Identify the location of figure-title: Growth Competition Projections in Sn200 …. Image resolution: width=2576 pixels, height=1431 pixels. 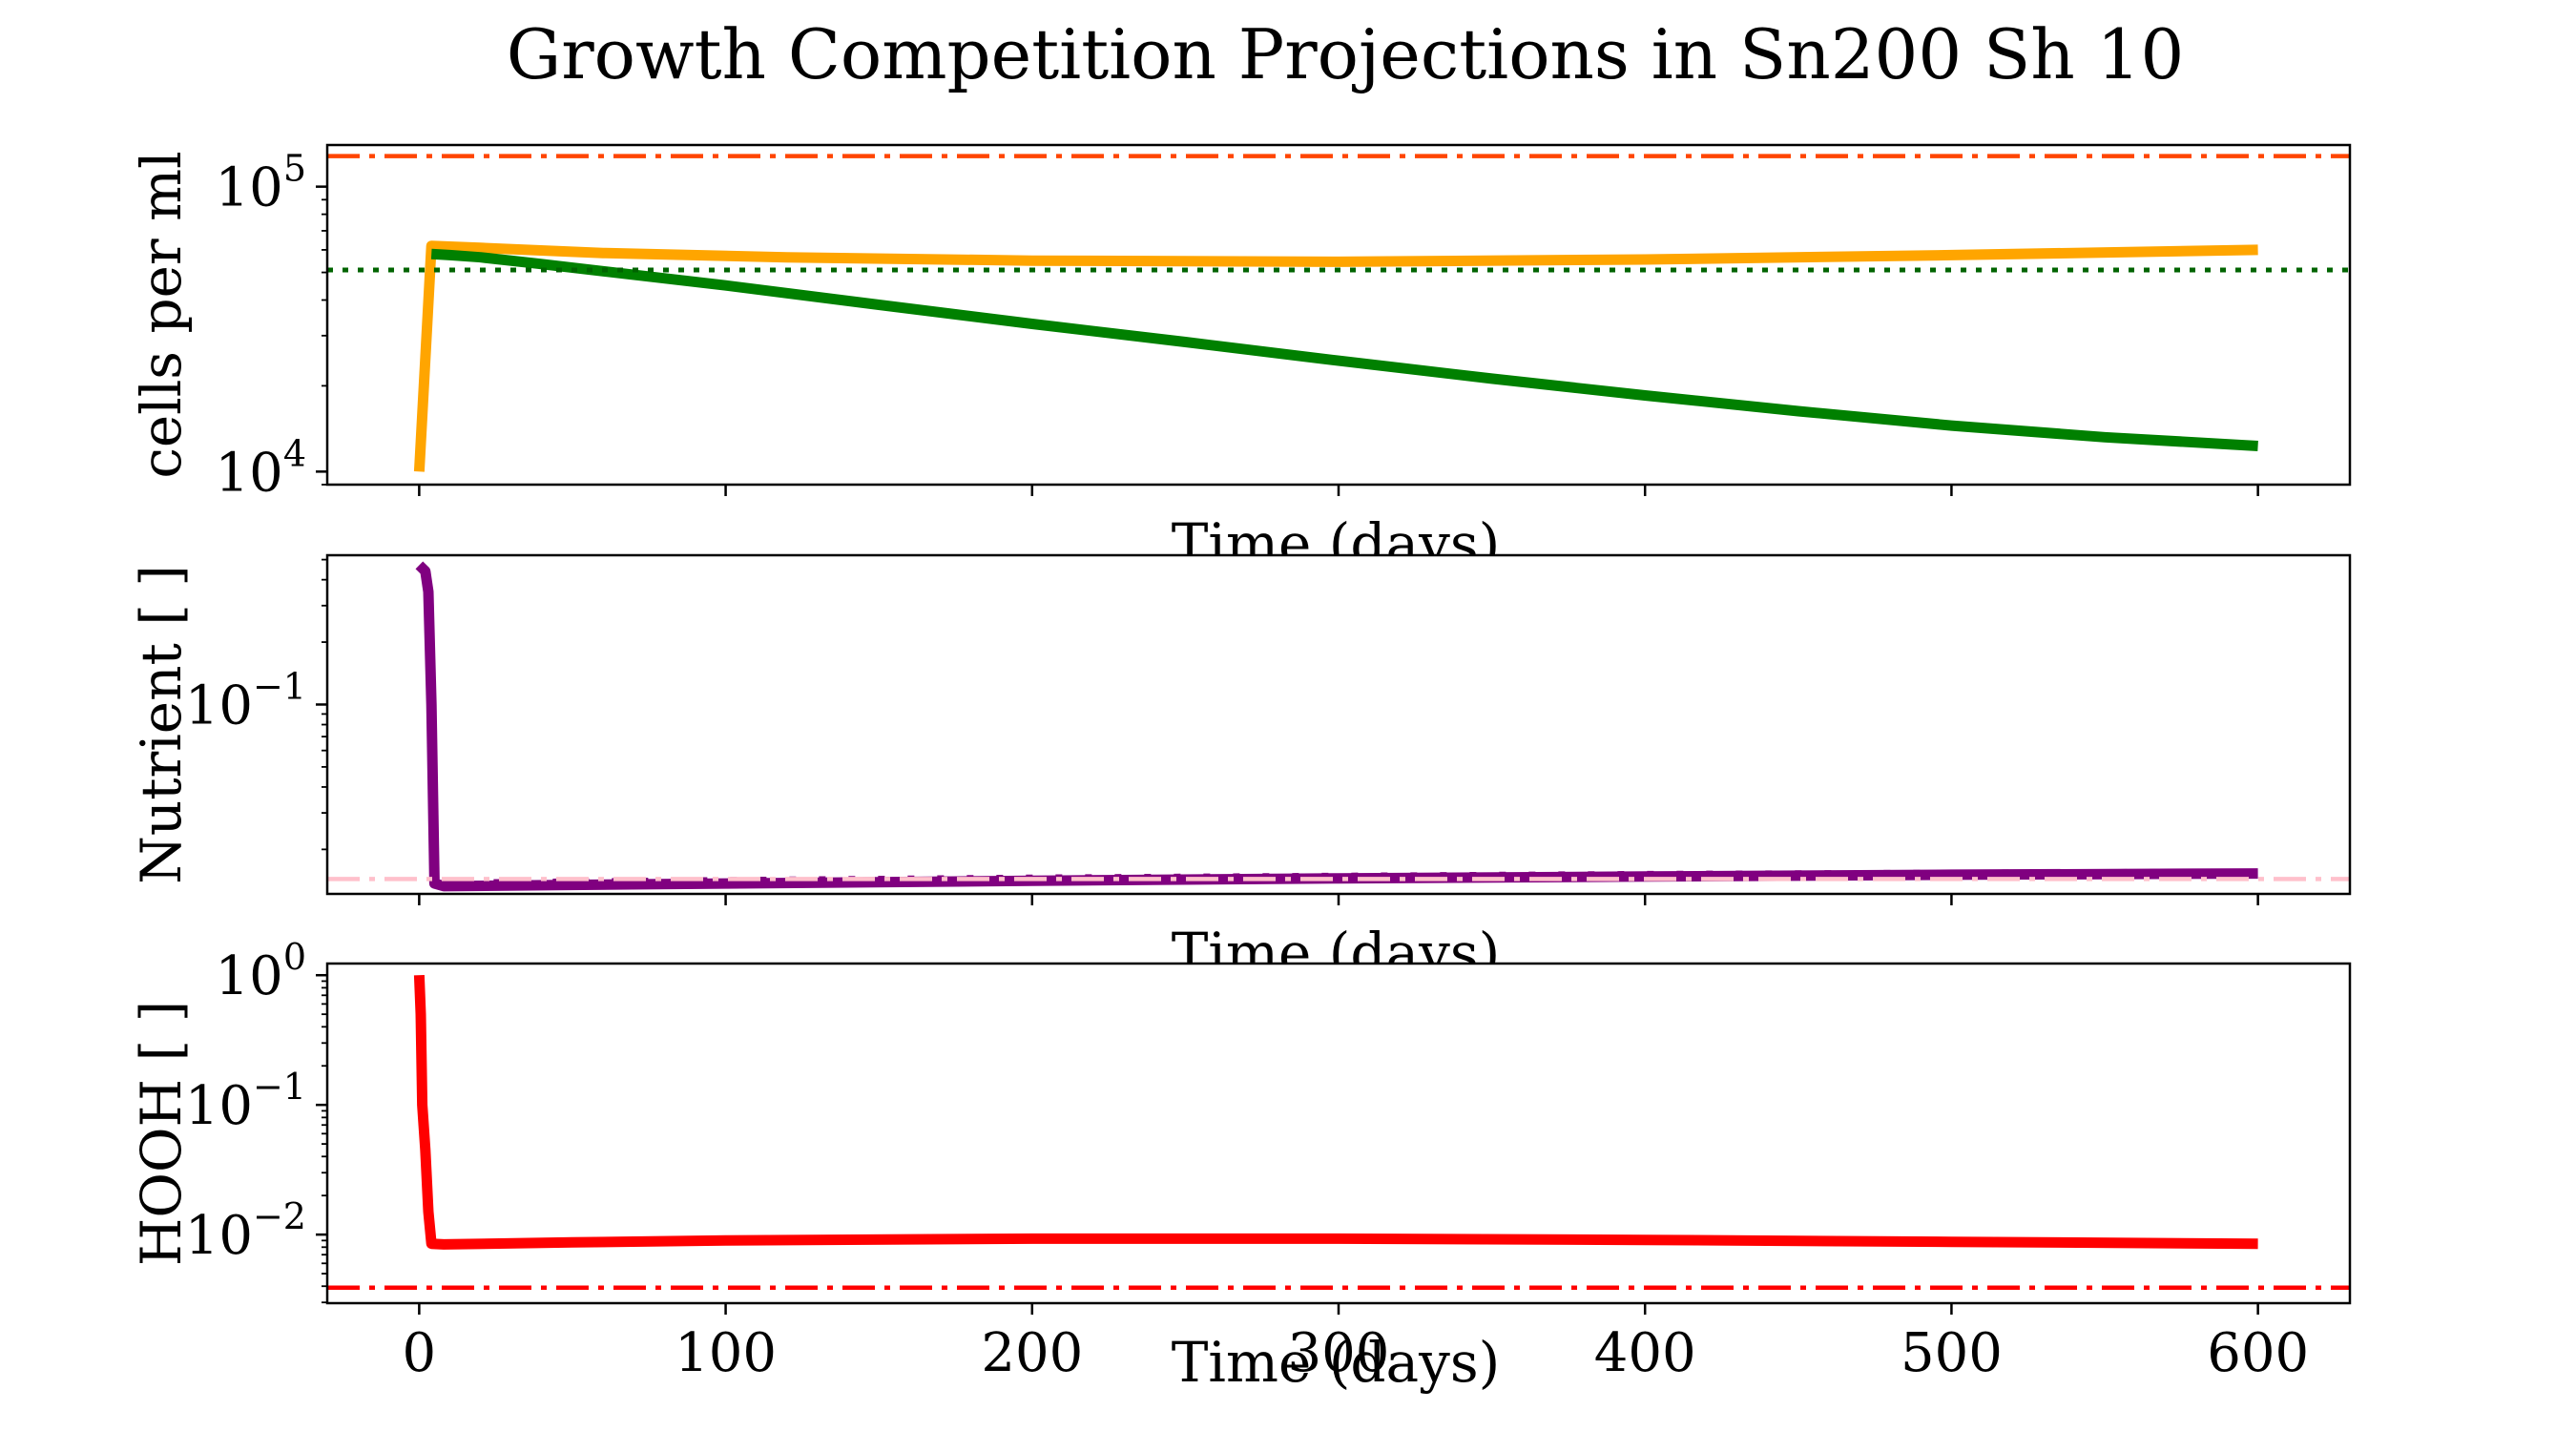
(1346, 54).